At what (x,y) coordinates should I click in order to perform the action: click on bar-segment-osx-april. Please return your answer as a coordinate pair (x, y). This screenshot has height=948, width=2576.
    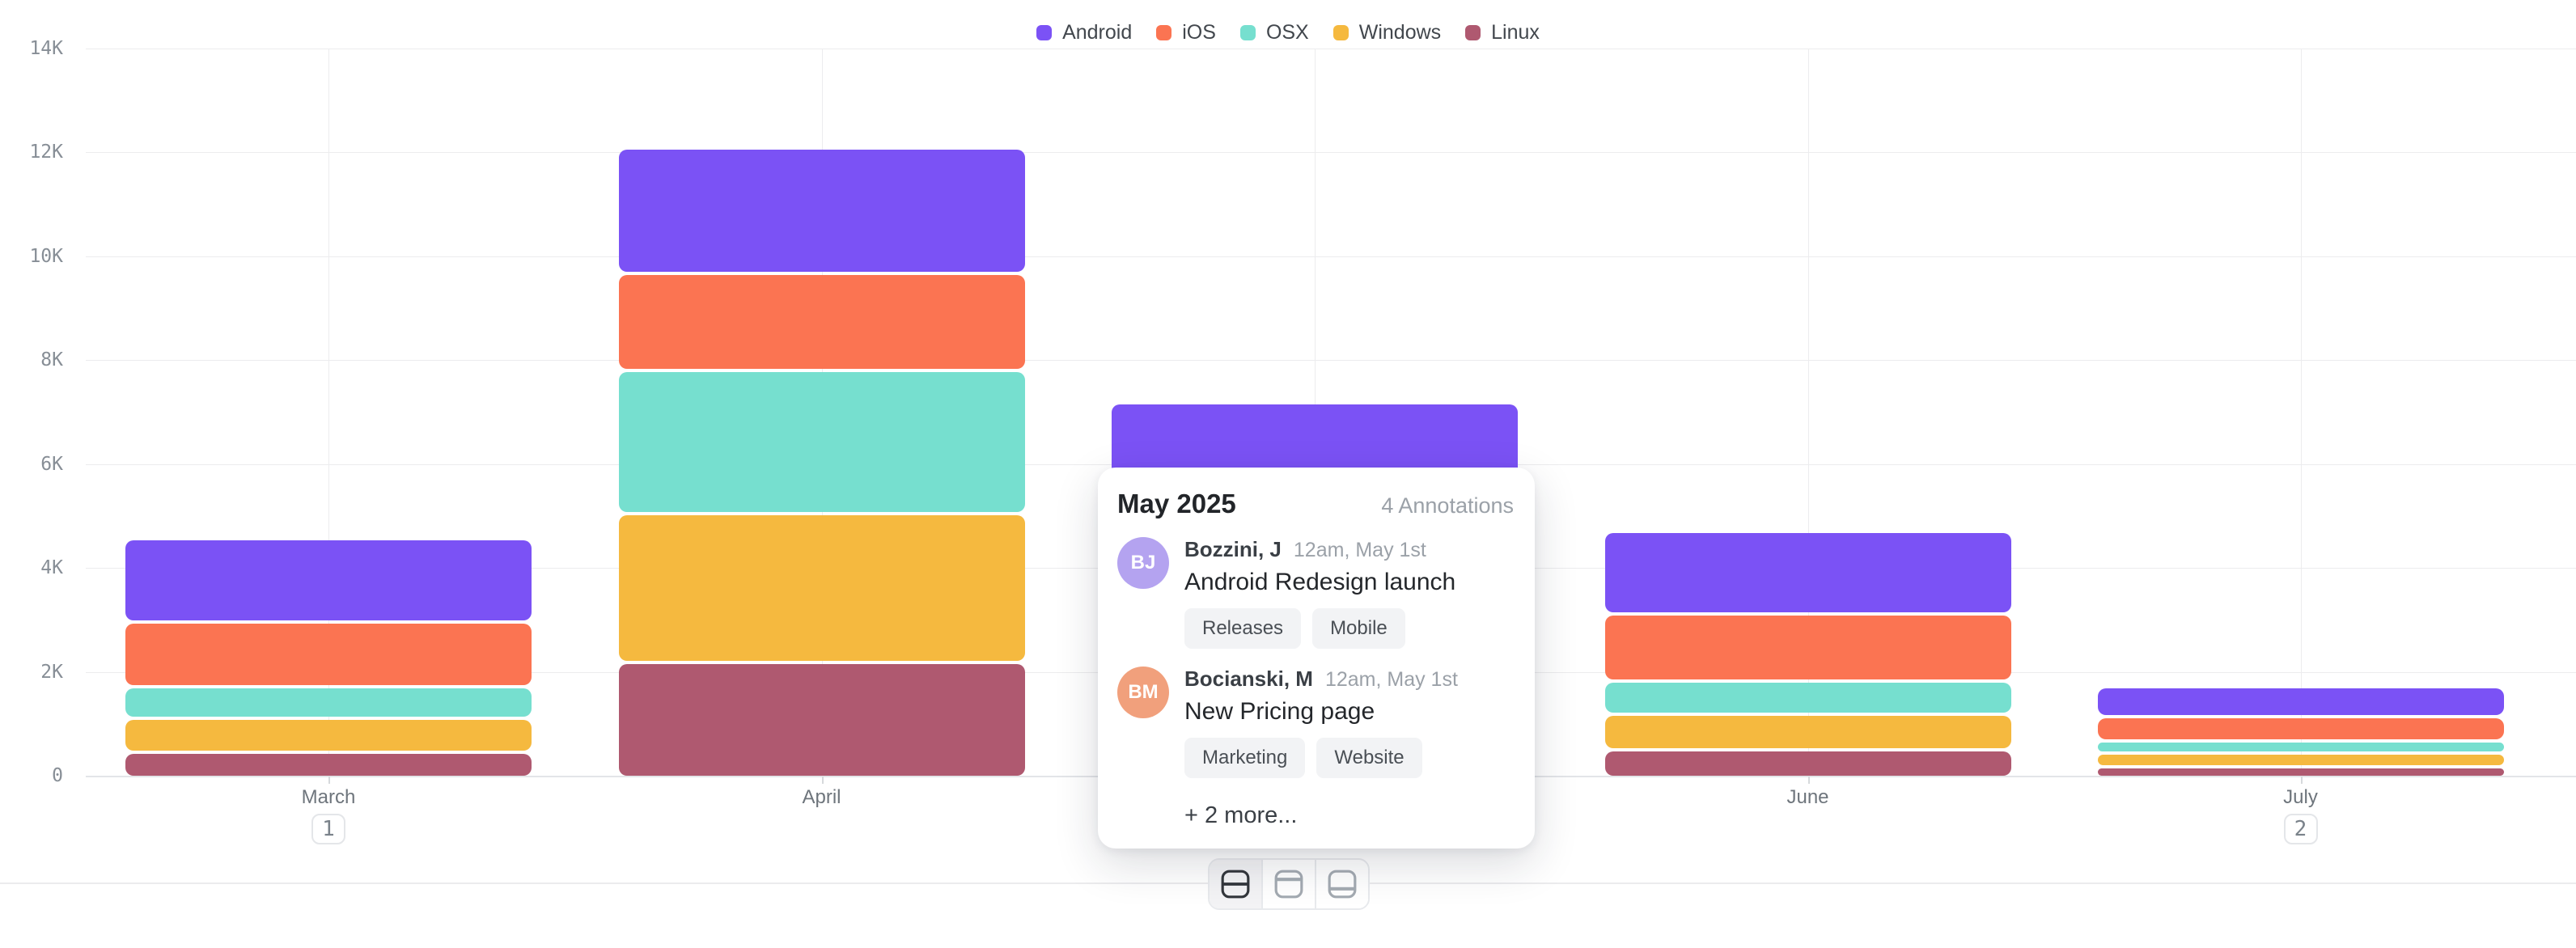
    Looking at the image, I should click on (821, 442).